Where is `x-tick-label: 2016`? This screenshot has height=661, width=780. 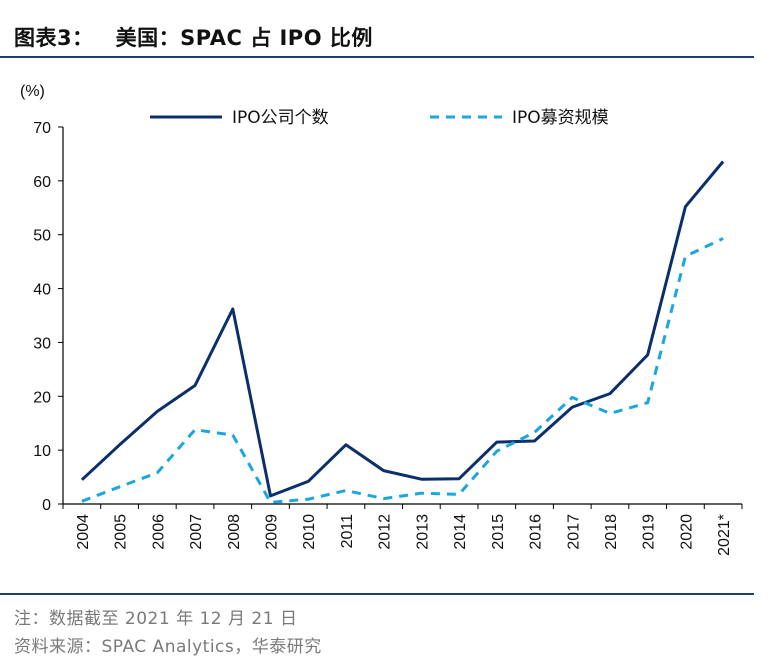 x-tick-label: 2016 is located at coordinates (536, 532).